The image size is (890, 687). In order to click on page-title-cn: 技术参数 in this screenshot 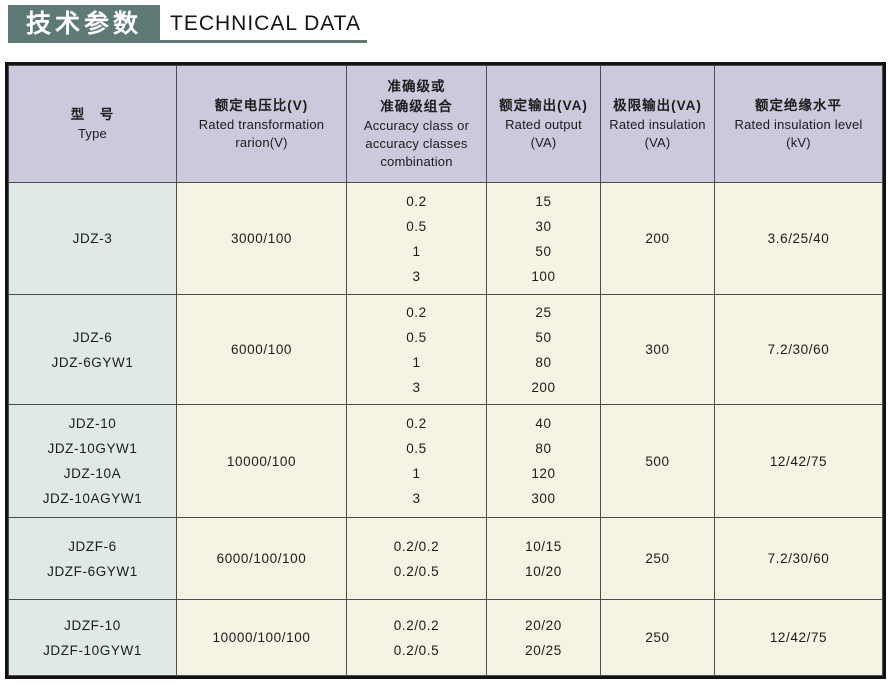, I will do `click(83, 23)`.